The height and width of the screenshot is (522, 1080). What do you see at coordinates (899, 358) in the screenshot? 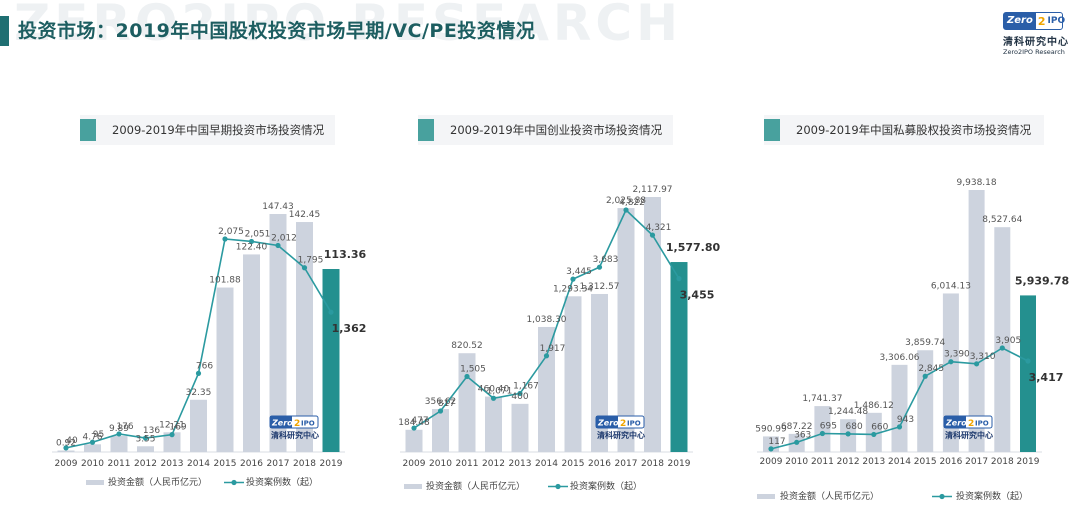
I see `chart-3-bar-label-2014: 3,306.06` at bounding box center [899, 358].